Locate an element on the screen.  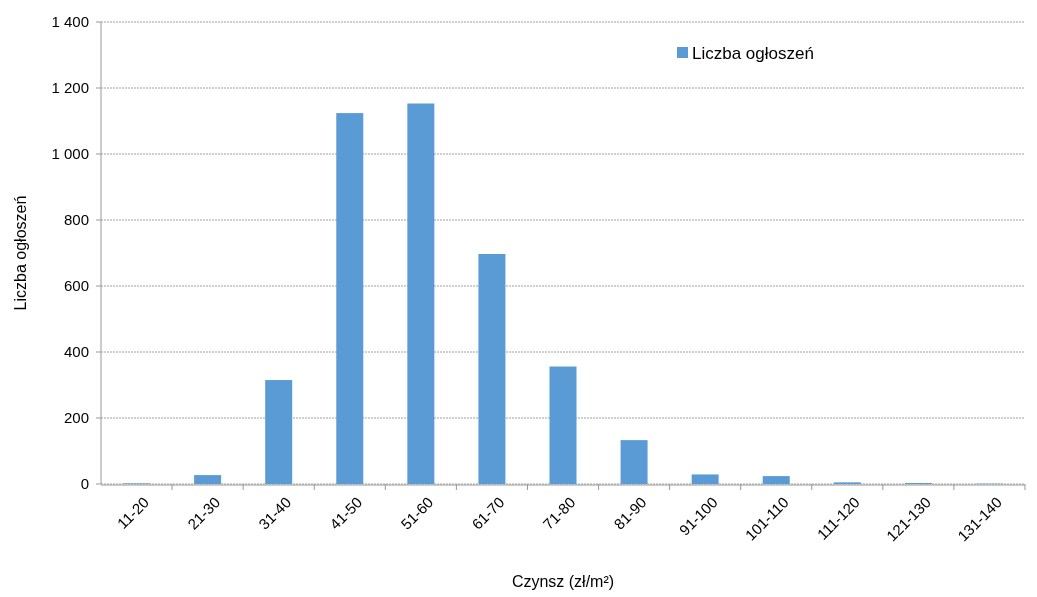
y-tick-label: 800 is located at coordinates (76, 220).